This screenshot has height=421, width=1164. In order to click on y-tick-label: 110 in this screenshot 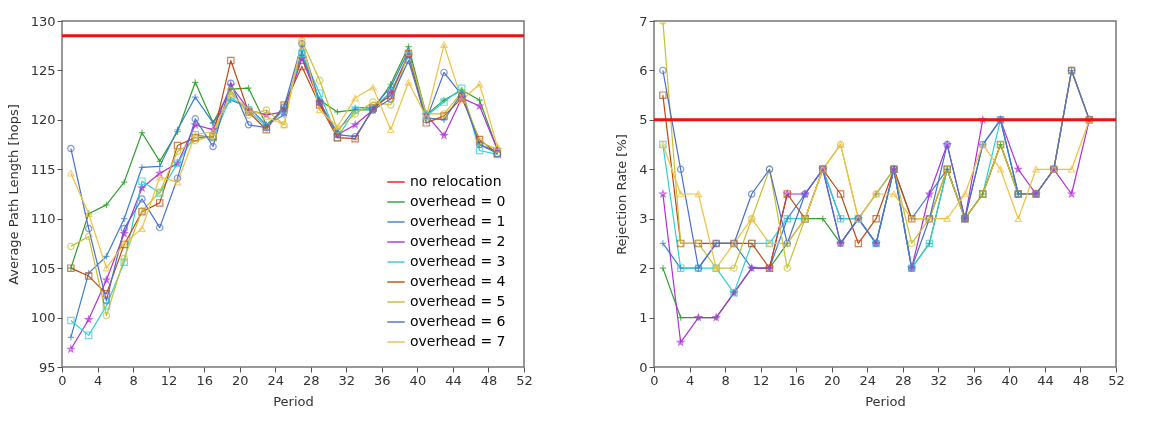, I will do `click(43, 219)`.